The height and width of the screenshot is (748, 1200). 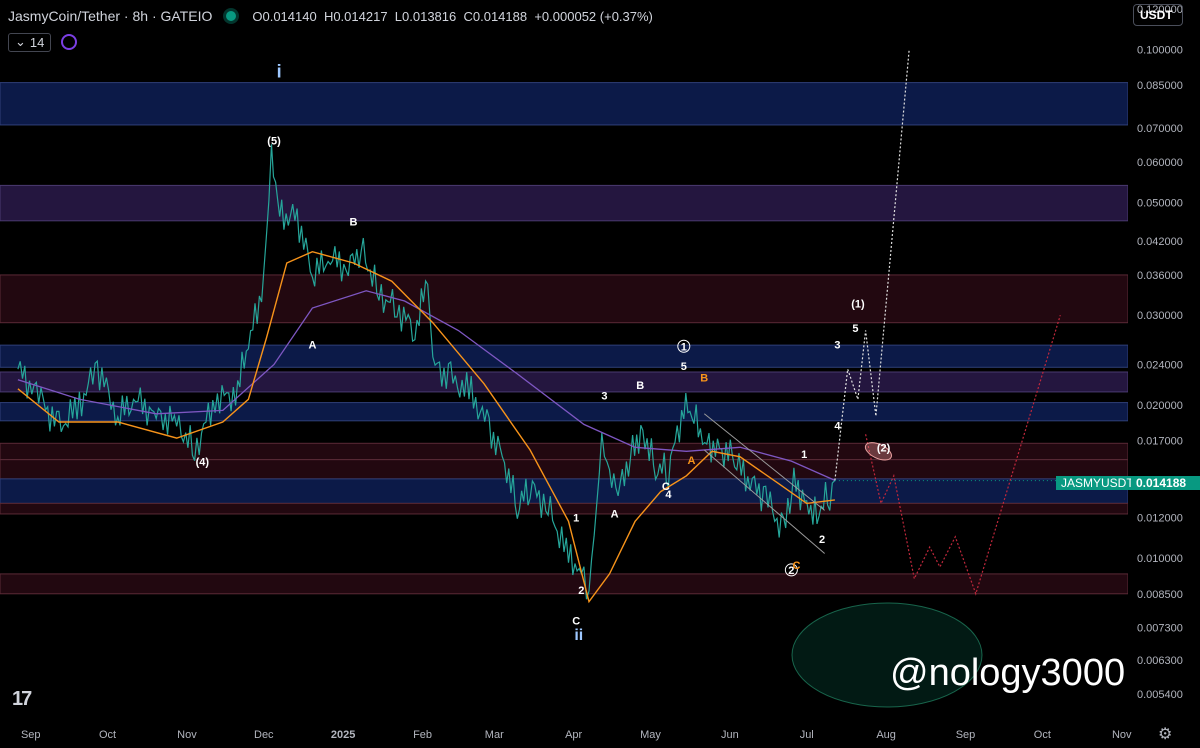 I want to click on wave-2-target-icon, so click(x=878, y=451).